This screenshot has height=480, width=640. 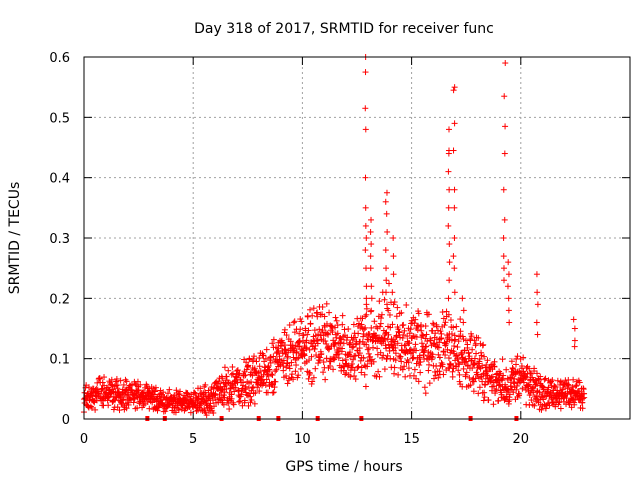 I want to click on x-tick-label: 0, so click(x=84, y=439).